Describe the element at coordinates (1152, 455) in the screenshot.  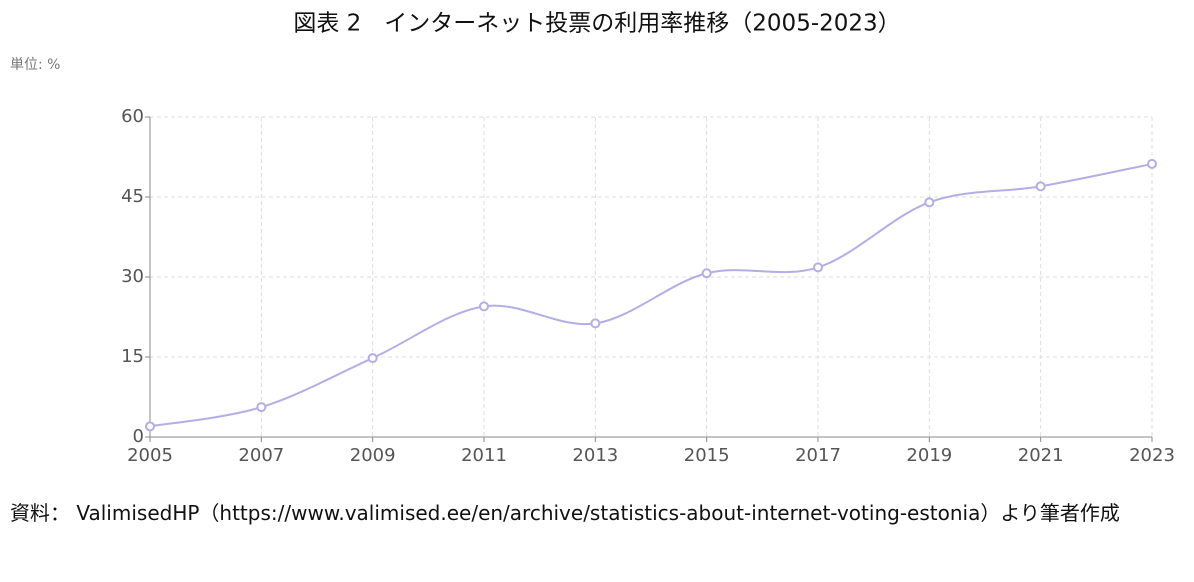
I see `x-tick-label: 2023` at that location.